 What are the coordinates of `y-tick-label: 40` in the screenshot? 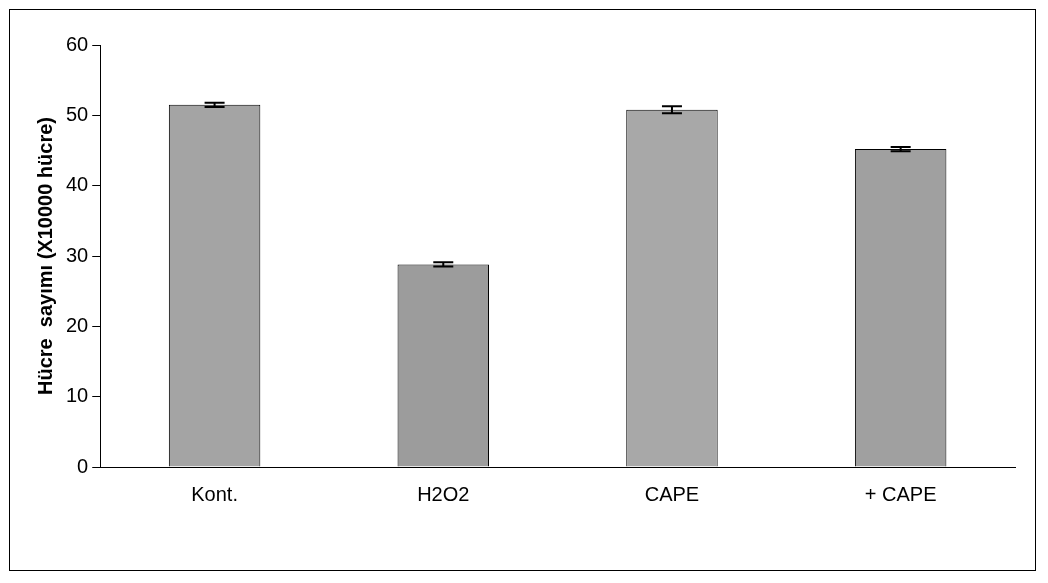 It's located at (77, 184).